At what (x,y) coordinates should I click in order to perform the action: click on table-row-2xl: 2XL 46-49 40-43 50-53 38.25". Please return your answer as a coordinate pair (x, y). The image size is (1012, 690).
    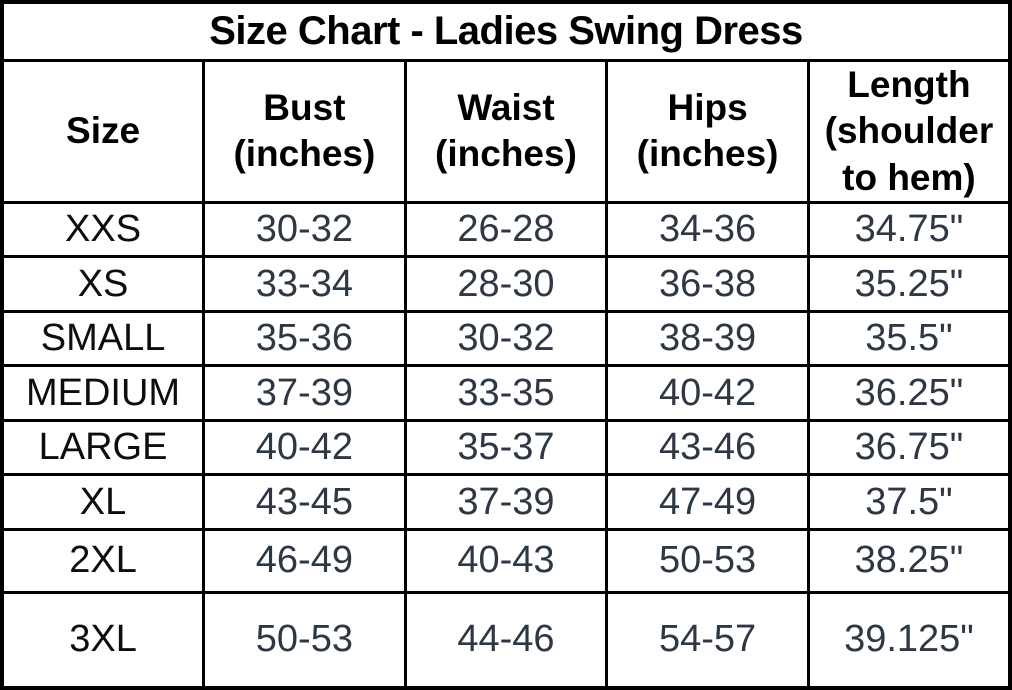
    Looking at the image, I should click on (506, 560).